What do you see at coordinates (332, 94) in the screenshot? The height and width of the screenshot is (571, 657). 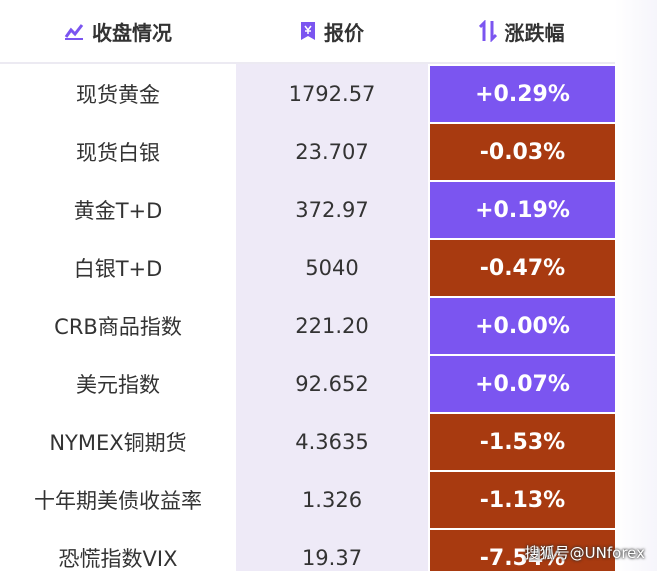 I see `price-cell: 1792.57` at bounding box center [332, 94].